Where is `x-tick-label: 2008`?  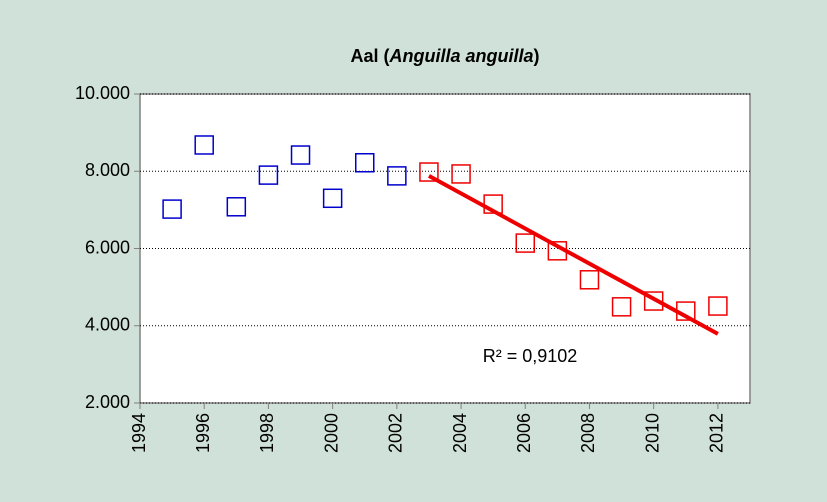
x-tick-label: 2008 is located at coordinates (588, 433).